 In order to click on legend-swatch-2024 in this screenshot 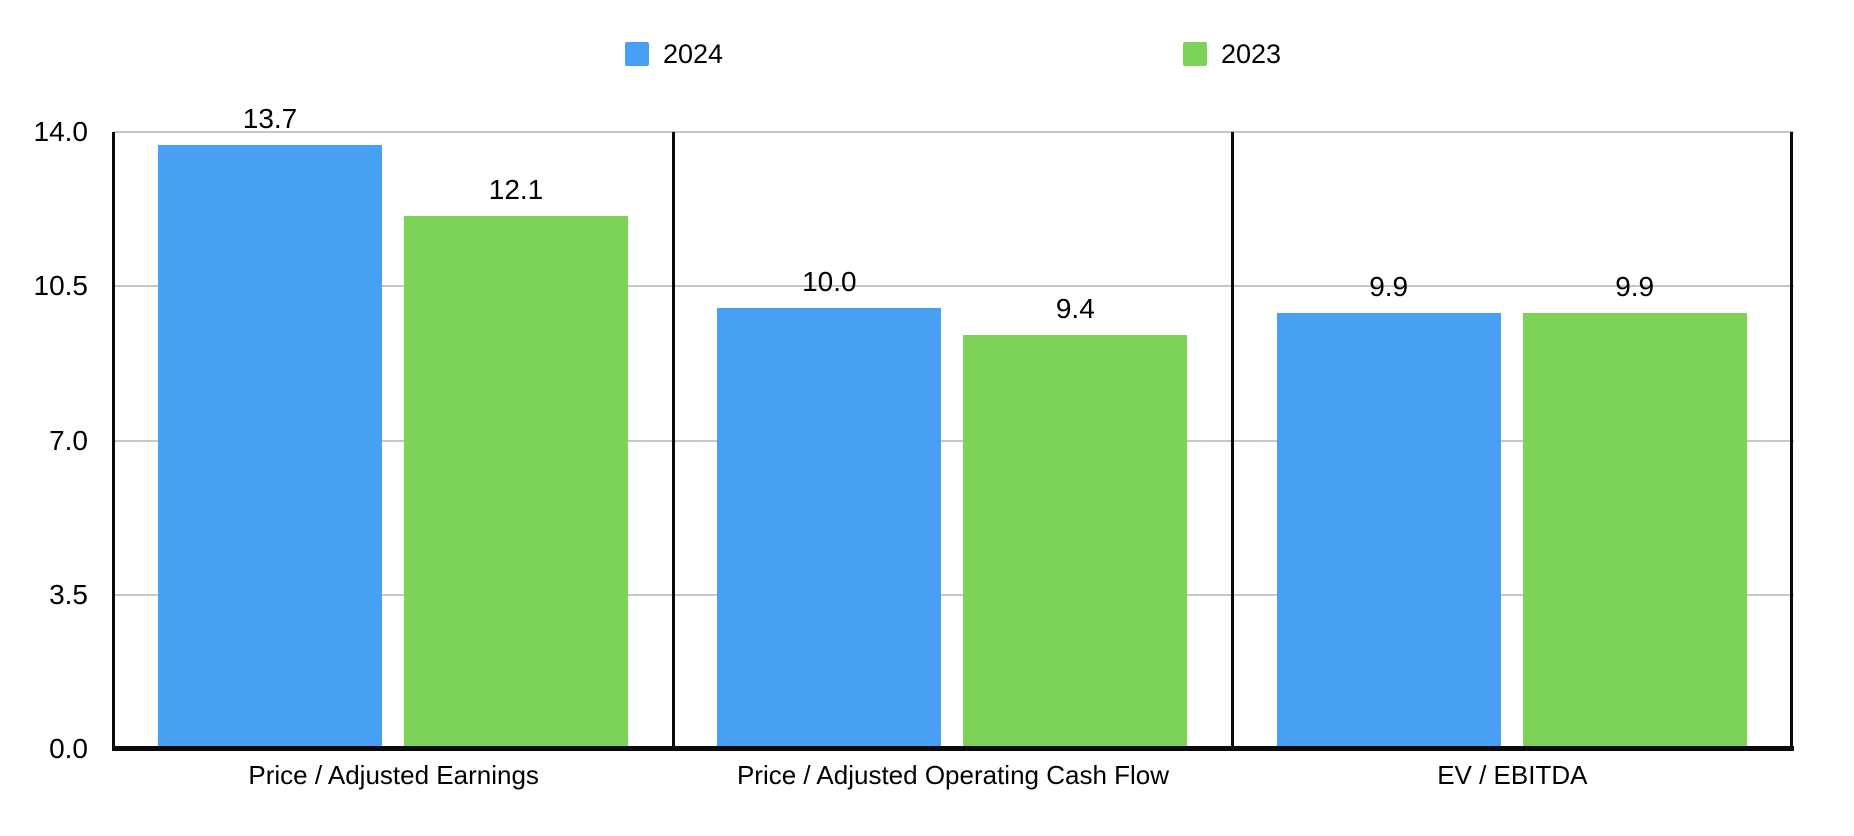, I will do `click(637, 54)`.